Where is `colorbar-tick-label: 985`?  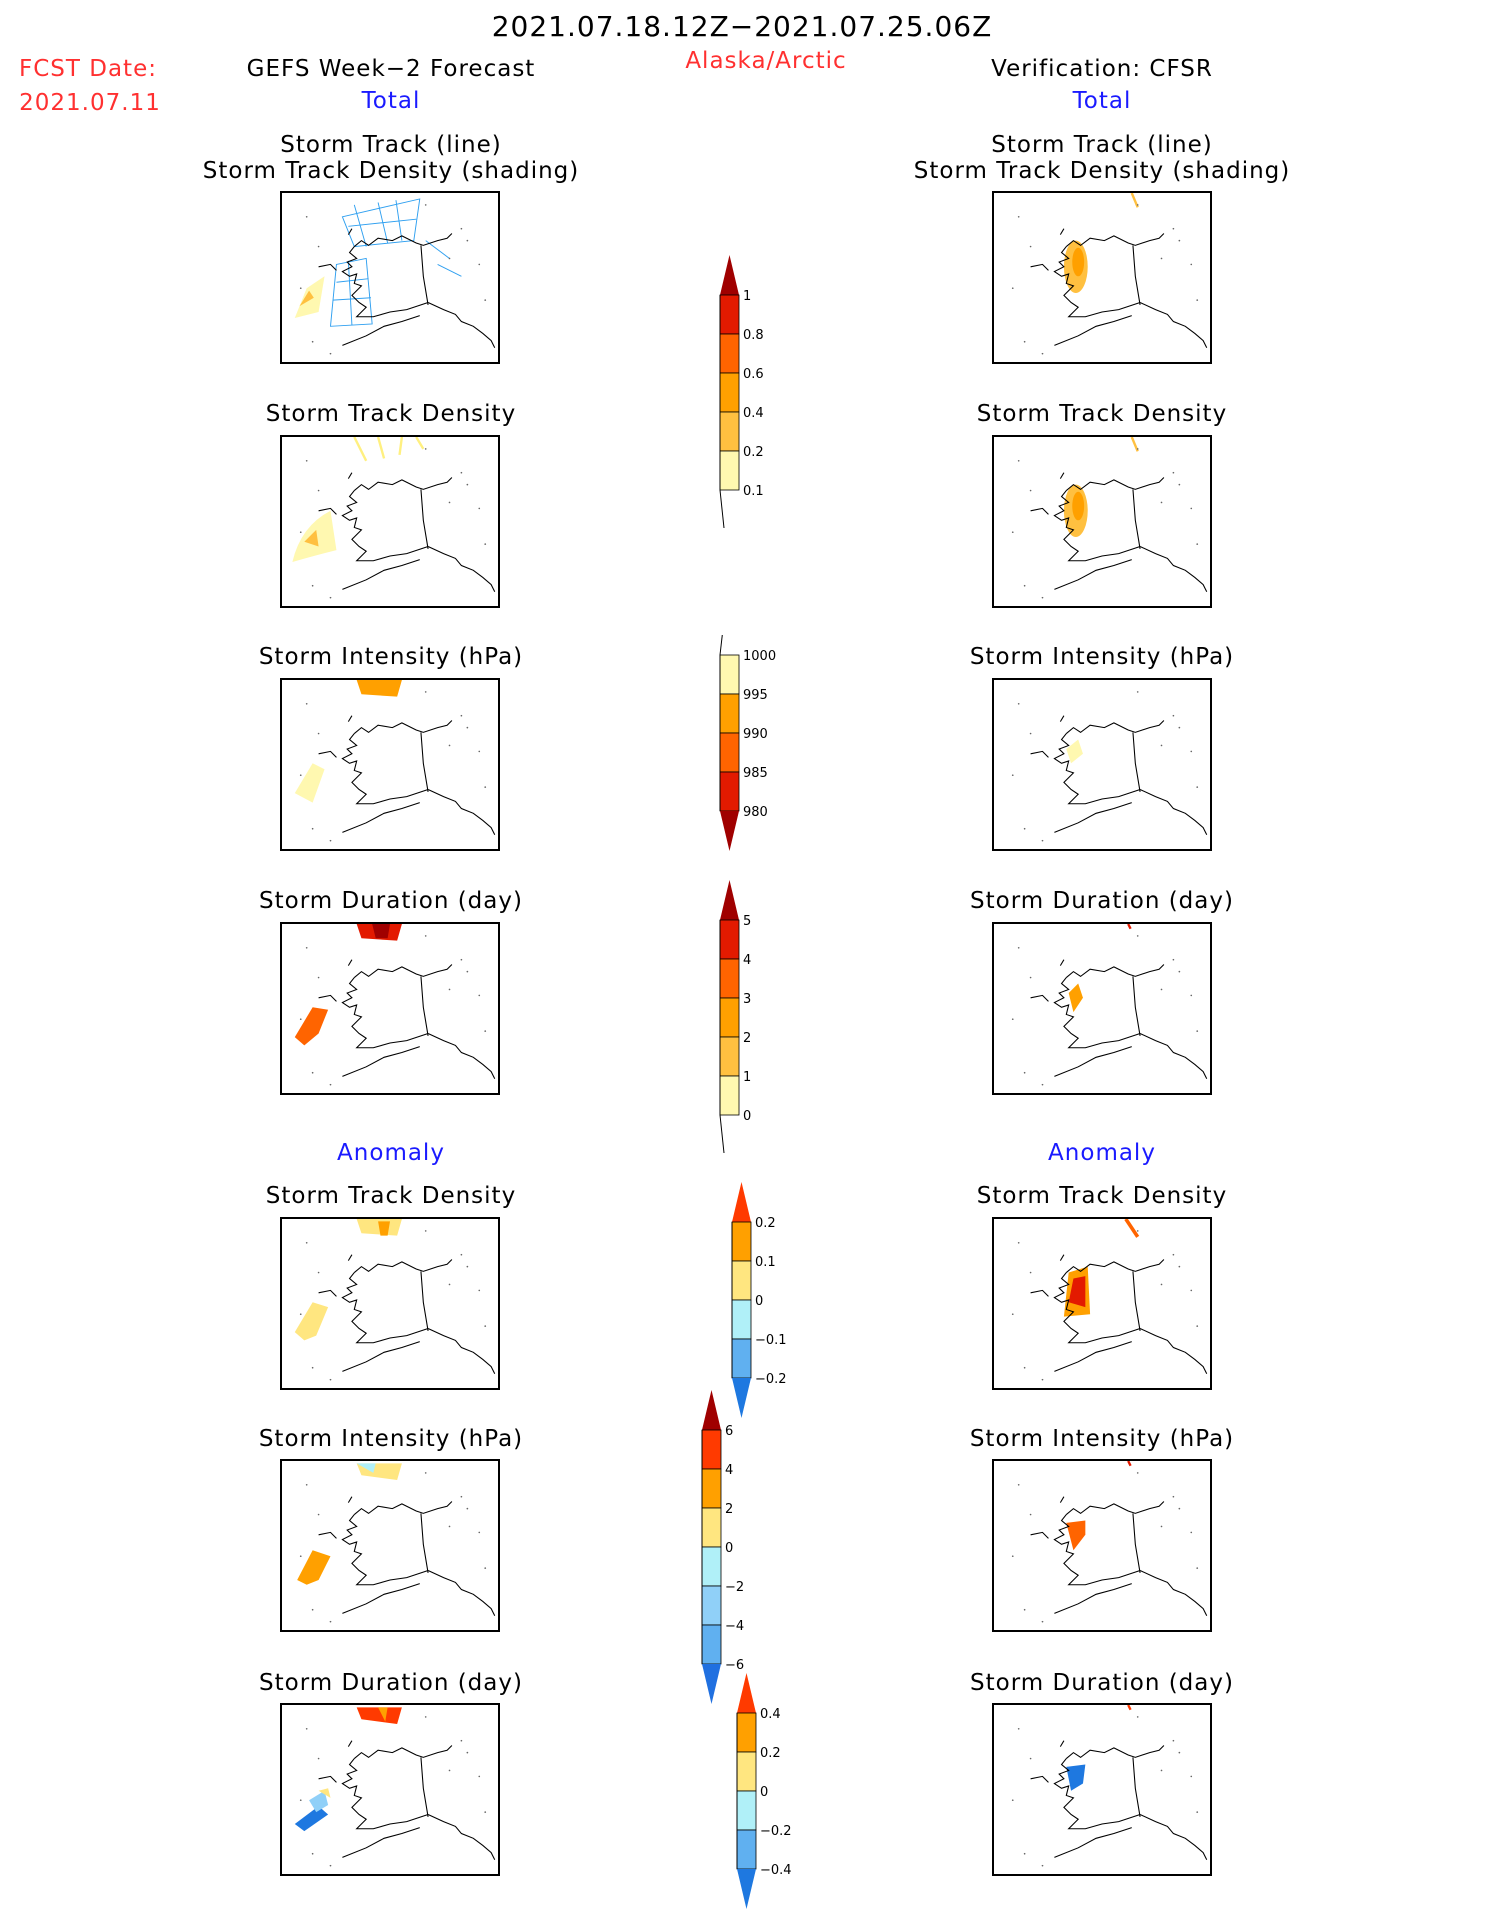
colorbar-tick-label: 985 is located at coordinates (755, 773).